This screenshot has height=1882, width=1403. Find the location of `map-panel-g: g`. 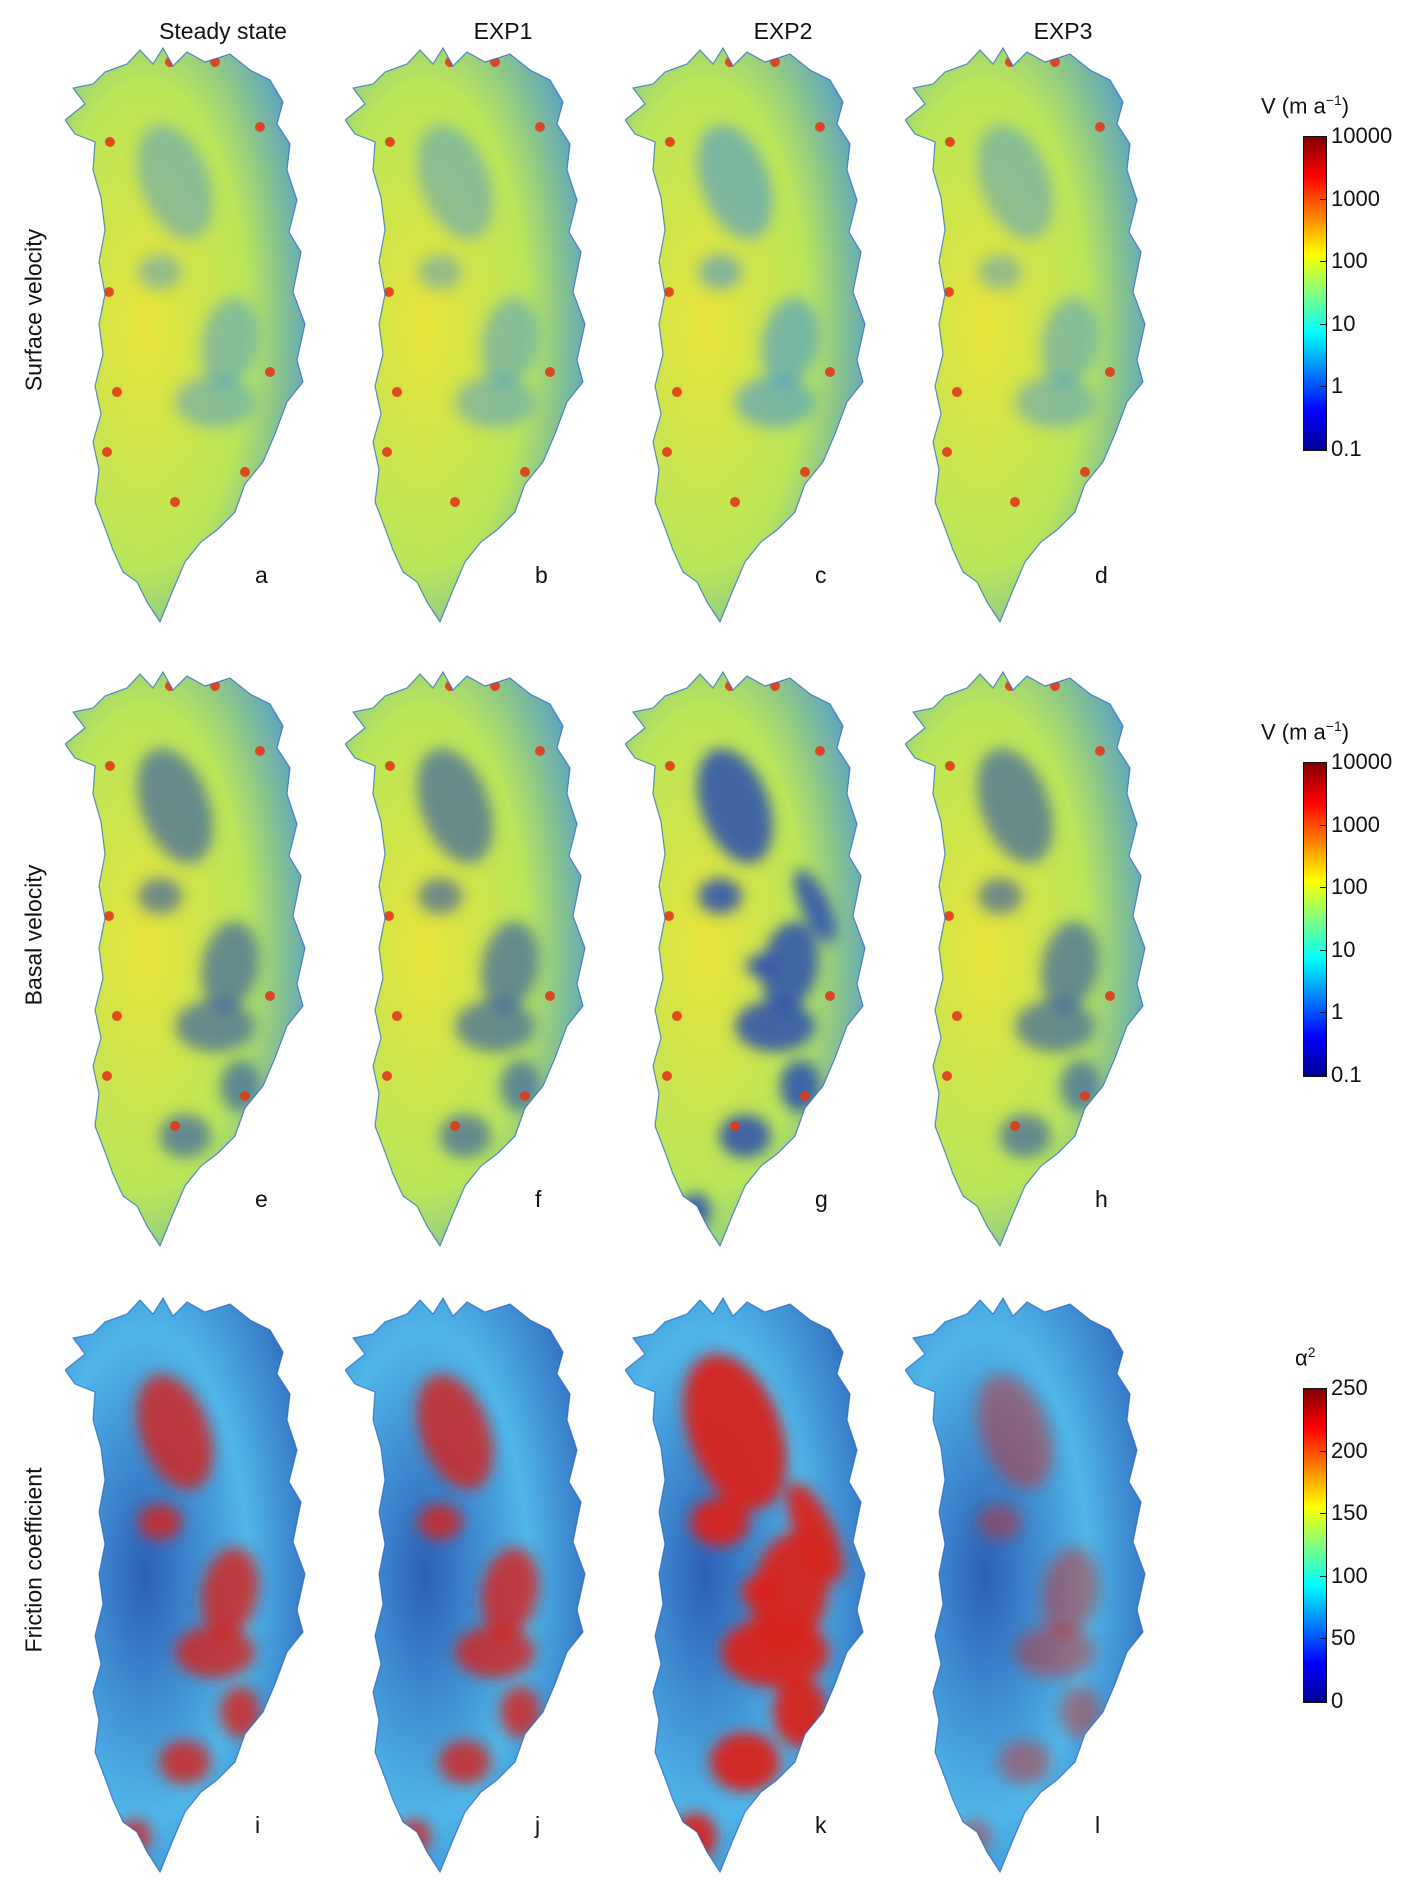

map-panel-g: g is located at coordinates (750, 961).